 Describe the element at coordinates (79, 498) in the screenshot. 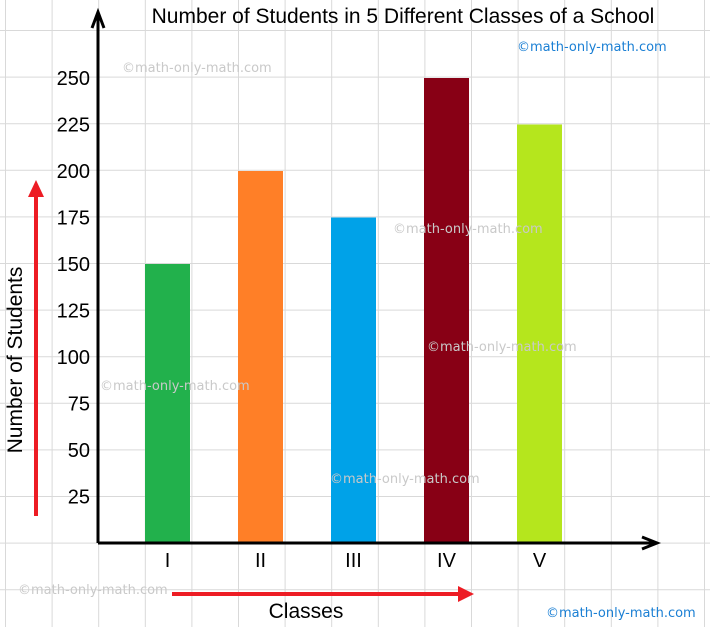

I see `y-tick-label: 25` at that location.